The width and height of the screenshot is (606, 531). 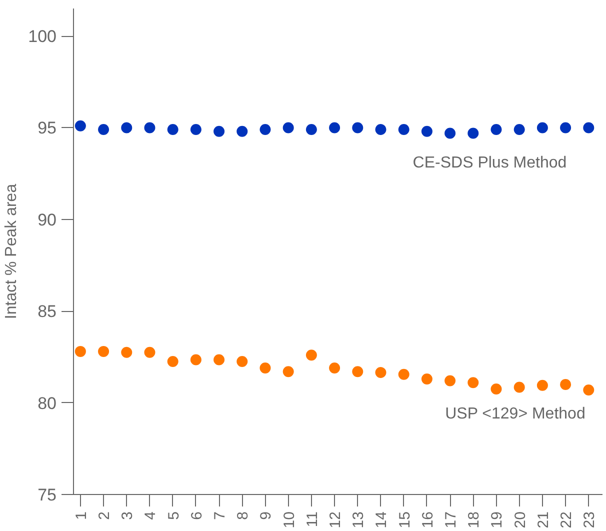 What do you see at coordinates (243, 516) in the screenshot?
I see `x-tick-label: 8` at bounding box center [243, 516].